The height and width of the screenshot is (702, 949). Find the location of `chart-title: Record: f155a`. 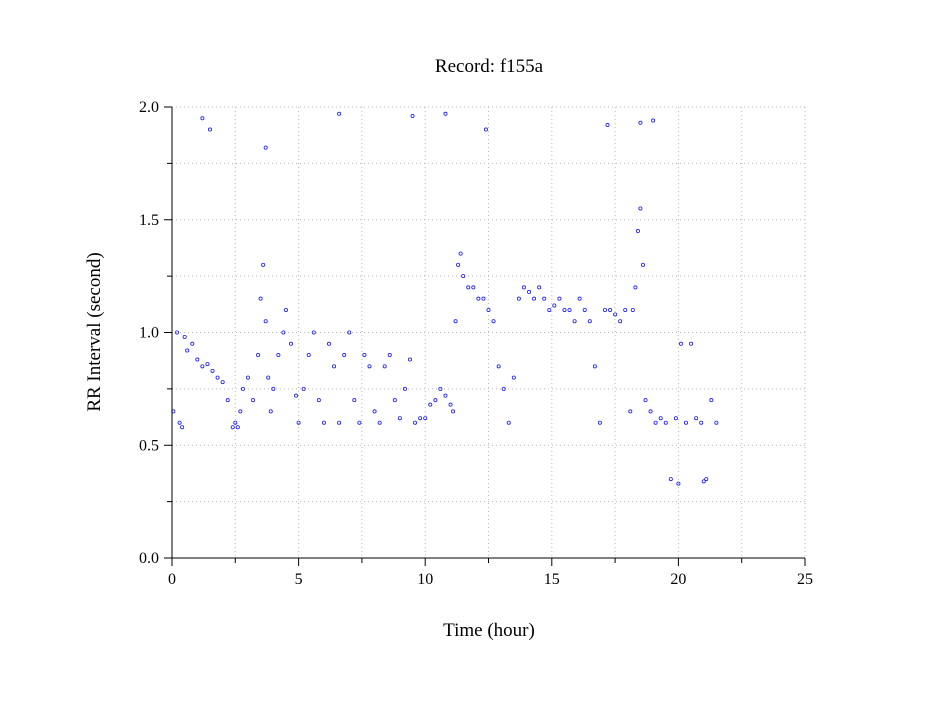

chart-title: Record: f155a is located at coordinates (489, 66).